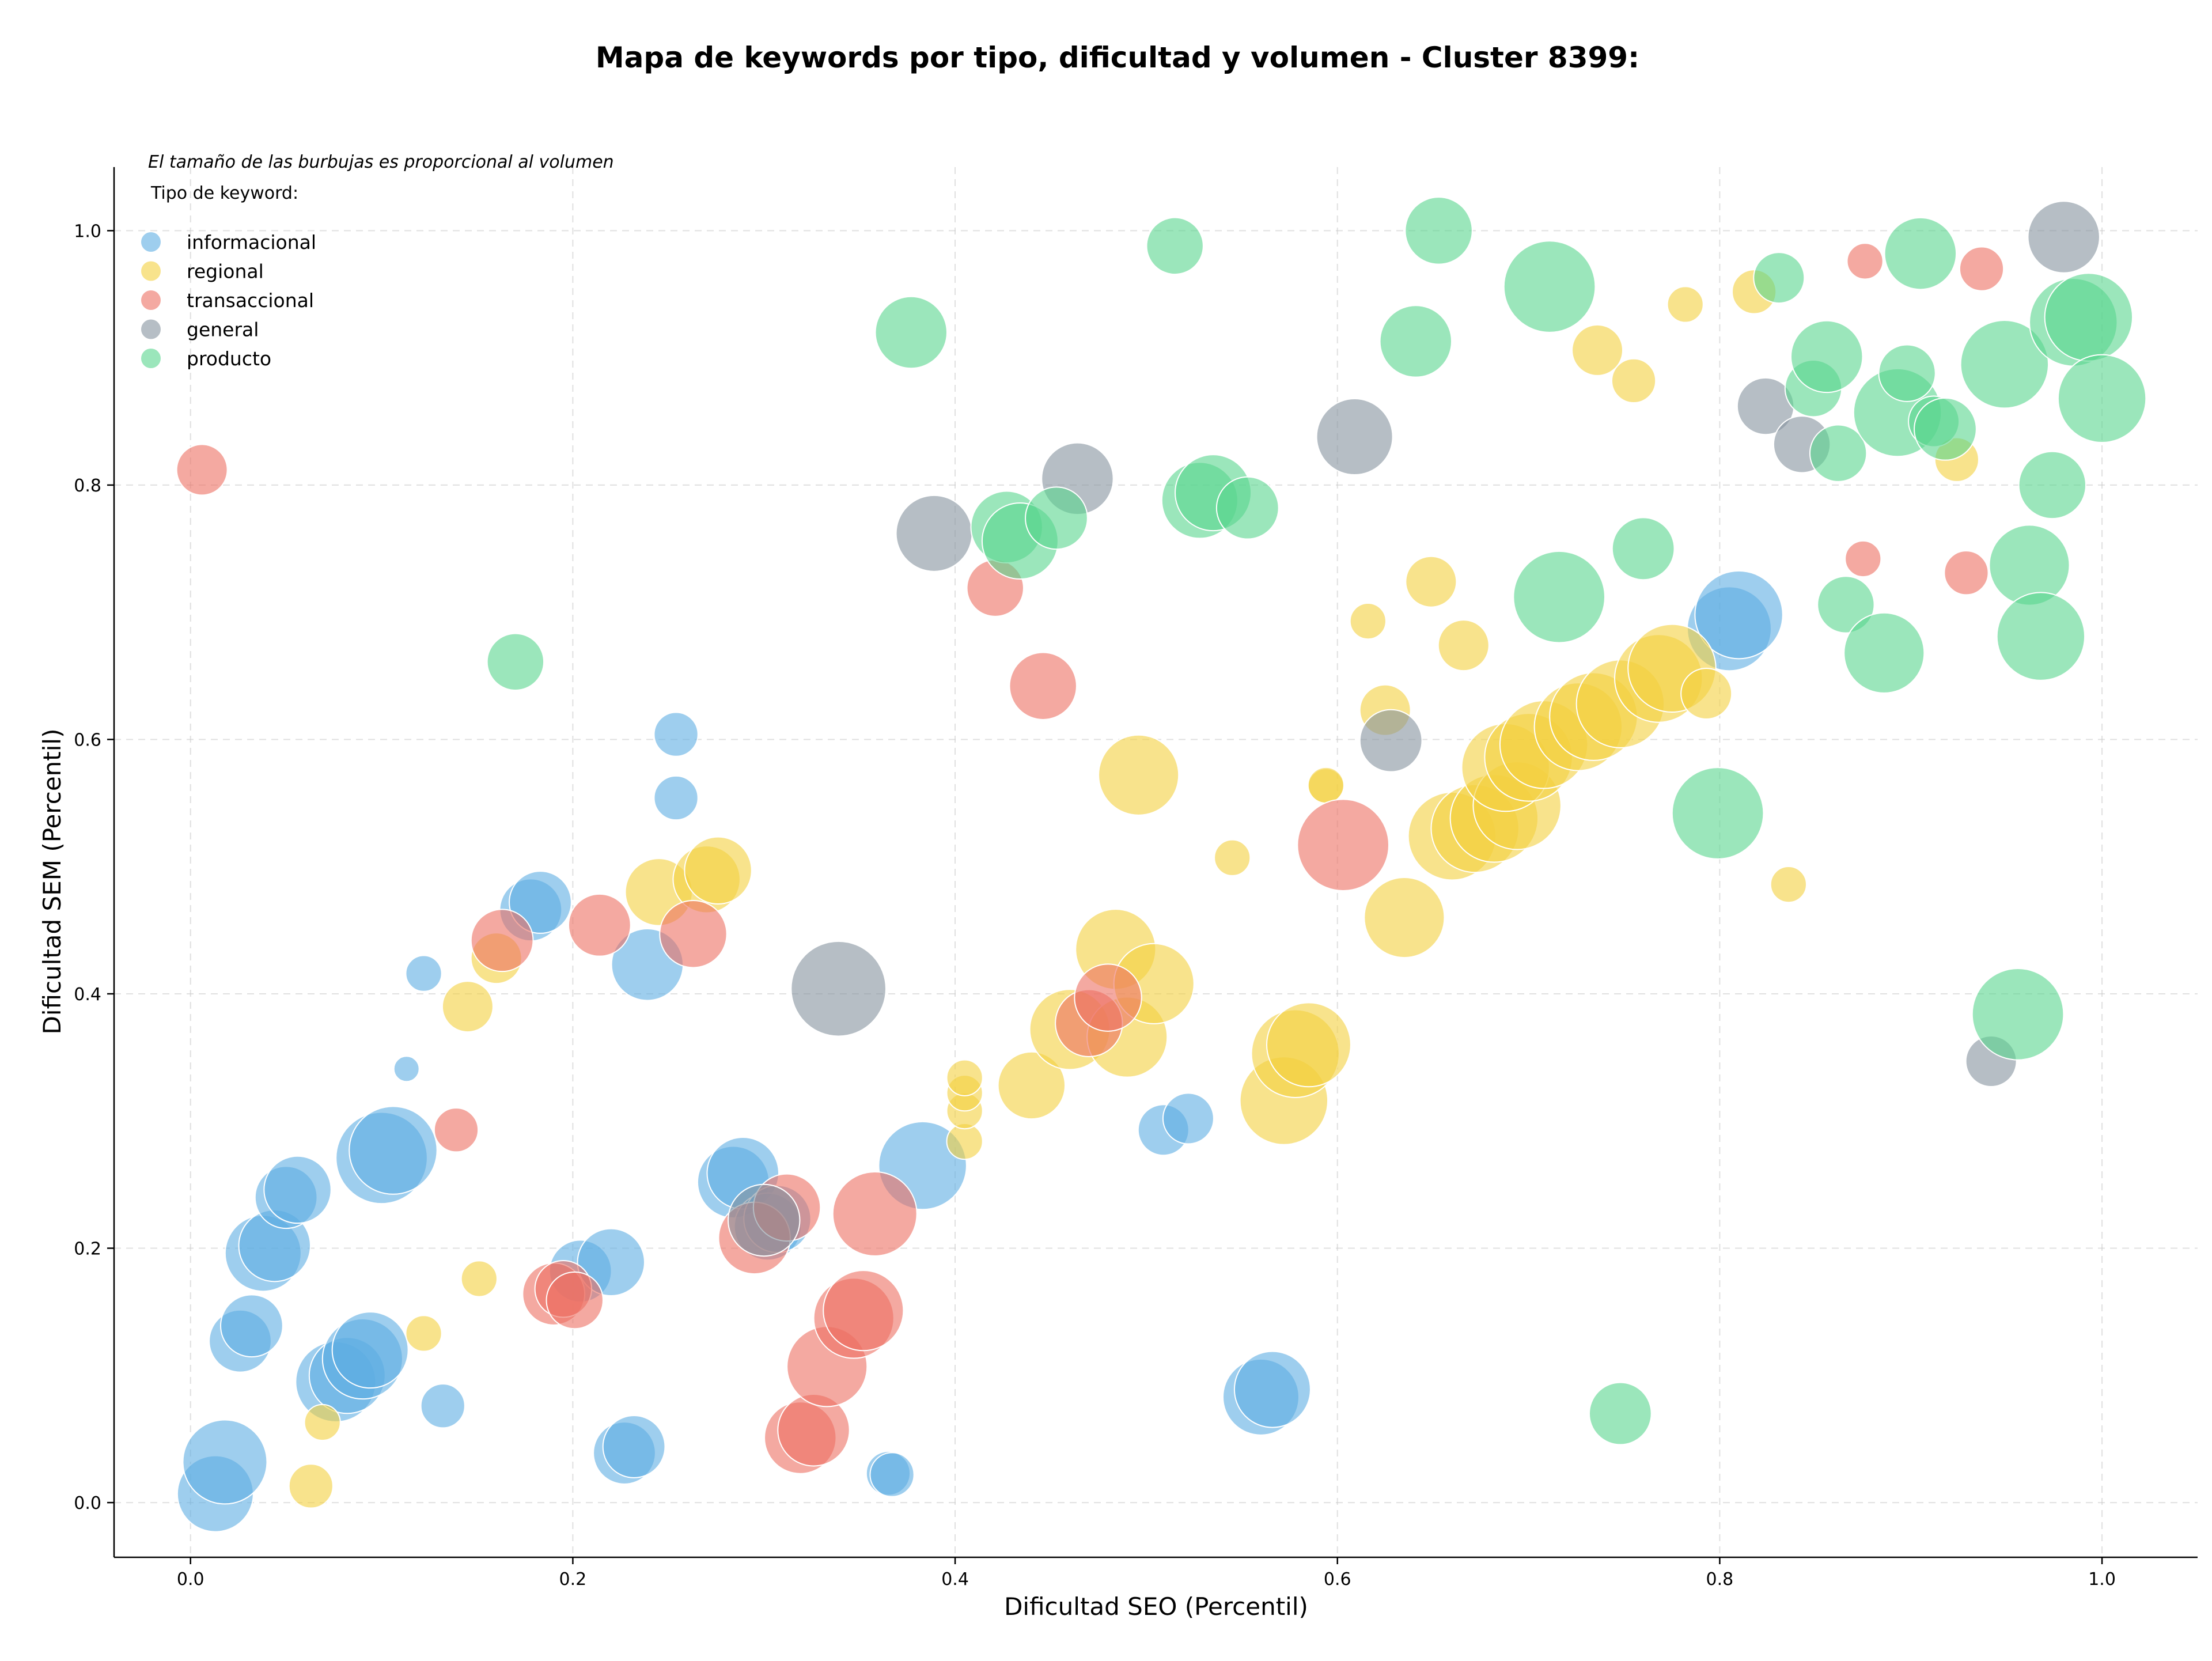  What do you see at coordinates (955, 1579) in the screenshot?
I see `x-tick-label: 0.4` at bounding box center [955, 1579].